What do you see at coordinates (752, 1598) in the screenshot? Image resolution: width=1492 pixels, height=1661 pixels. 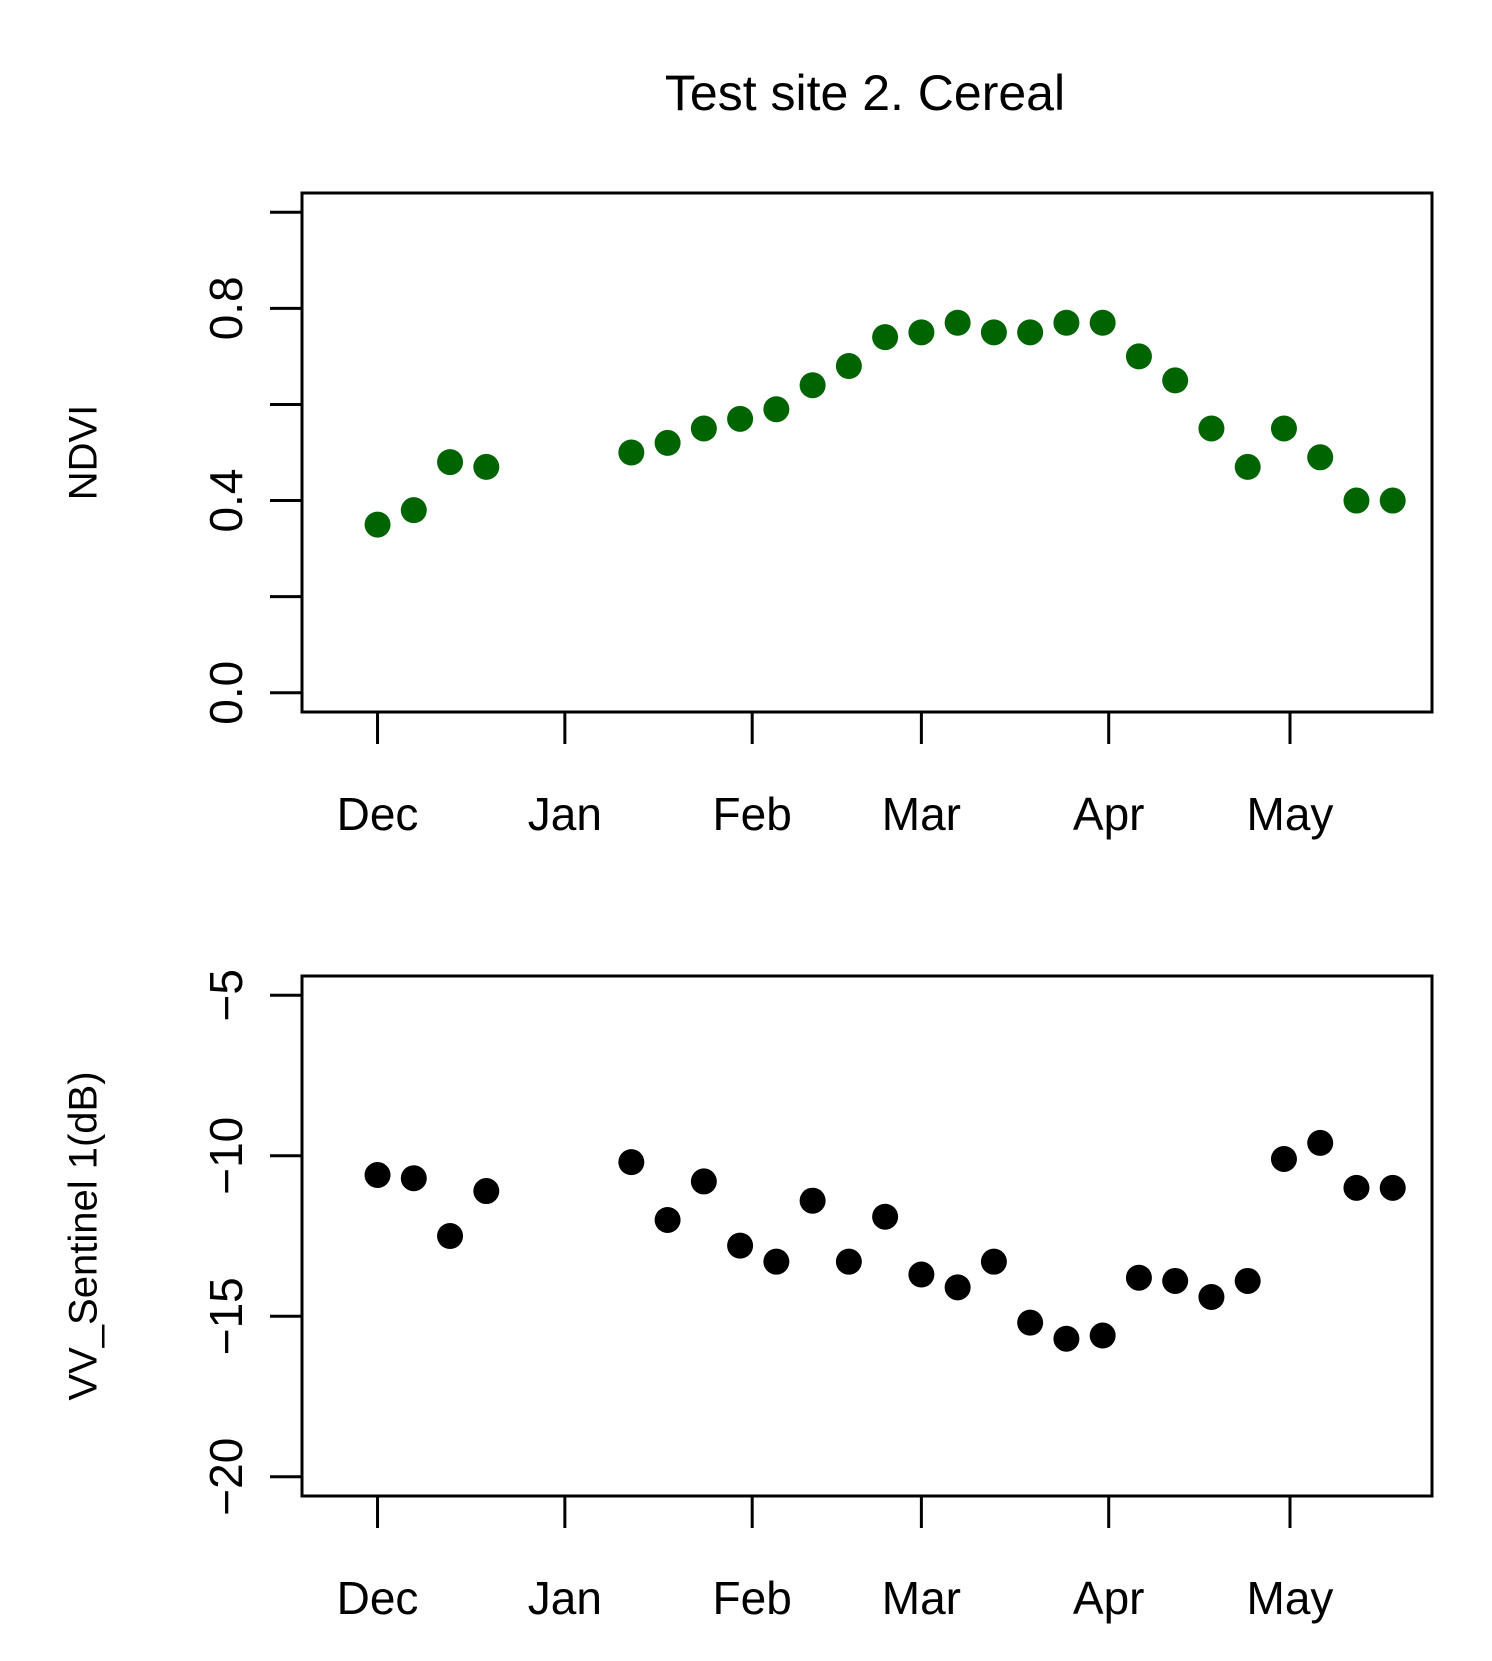 I see `vv-x-tick-label: Feb` at bounding box center [752, 1598].